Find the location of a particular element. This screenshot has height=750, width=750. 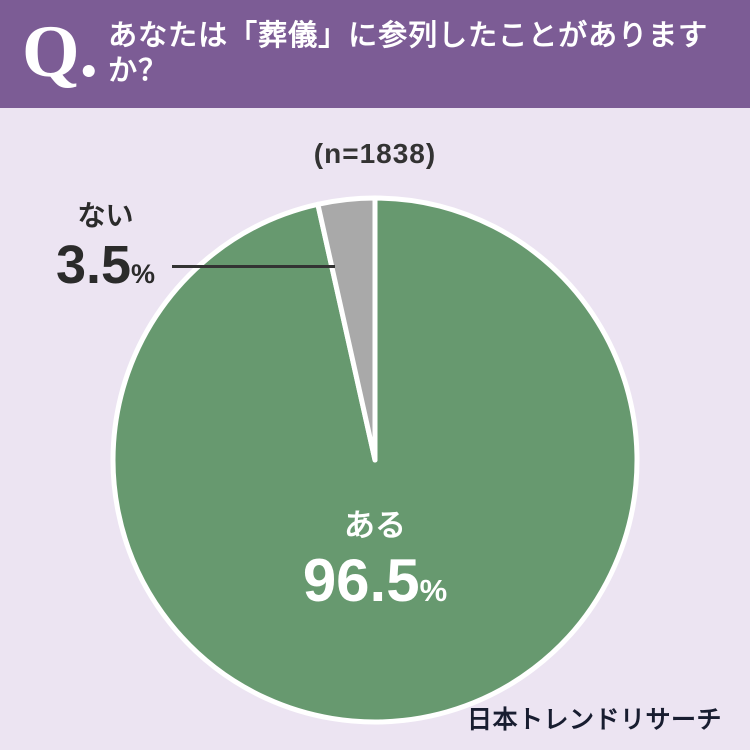

slice-aru-value: 96.5% is located at coordinates (375, 581).